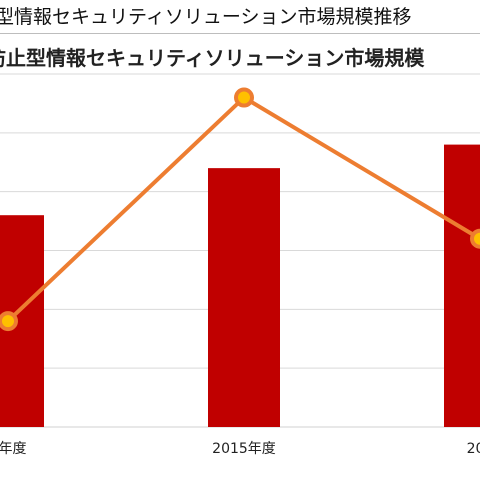  I want to click on chart-title: 防止型情報セキュリティソリューション市場規模, so click(212, 58).